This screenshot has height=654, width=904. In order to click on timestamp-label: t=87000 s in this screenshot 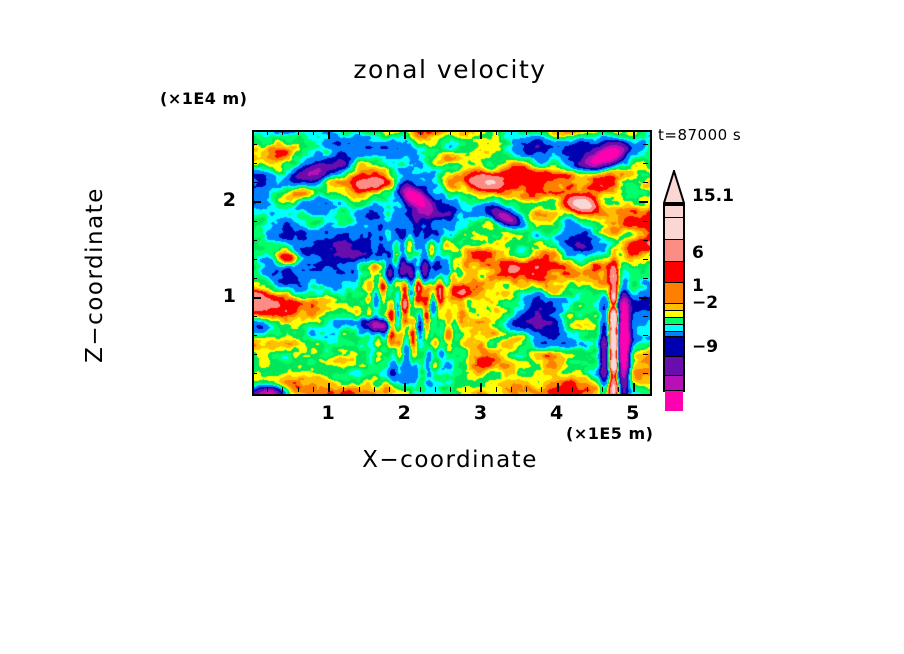, I will do `click(700, 135)`.